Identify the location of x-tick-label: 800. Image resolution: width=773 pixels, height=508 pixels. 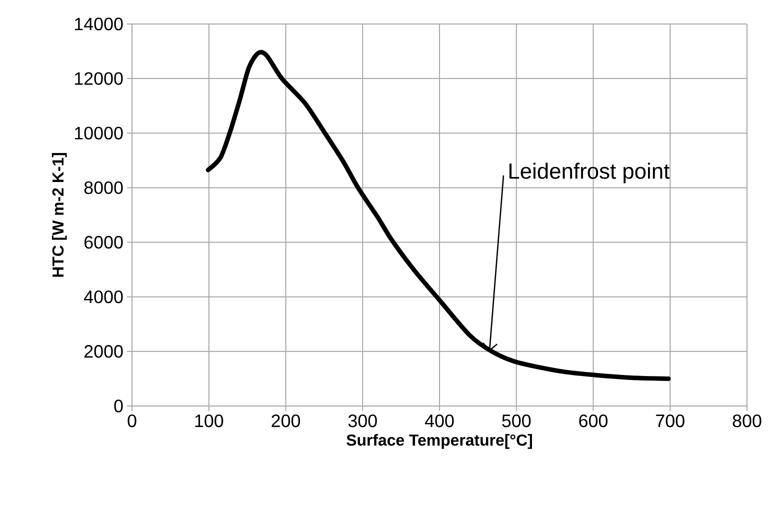
(747, 421).